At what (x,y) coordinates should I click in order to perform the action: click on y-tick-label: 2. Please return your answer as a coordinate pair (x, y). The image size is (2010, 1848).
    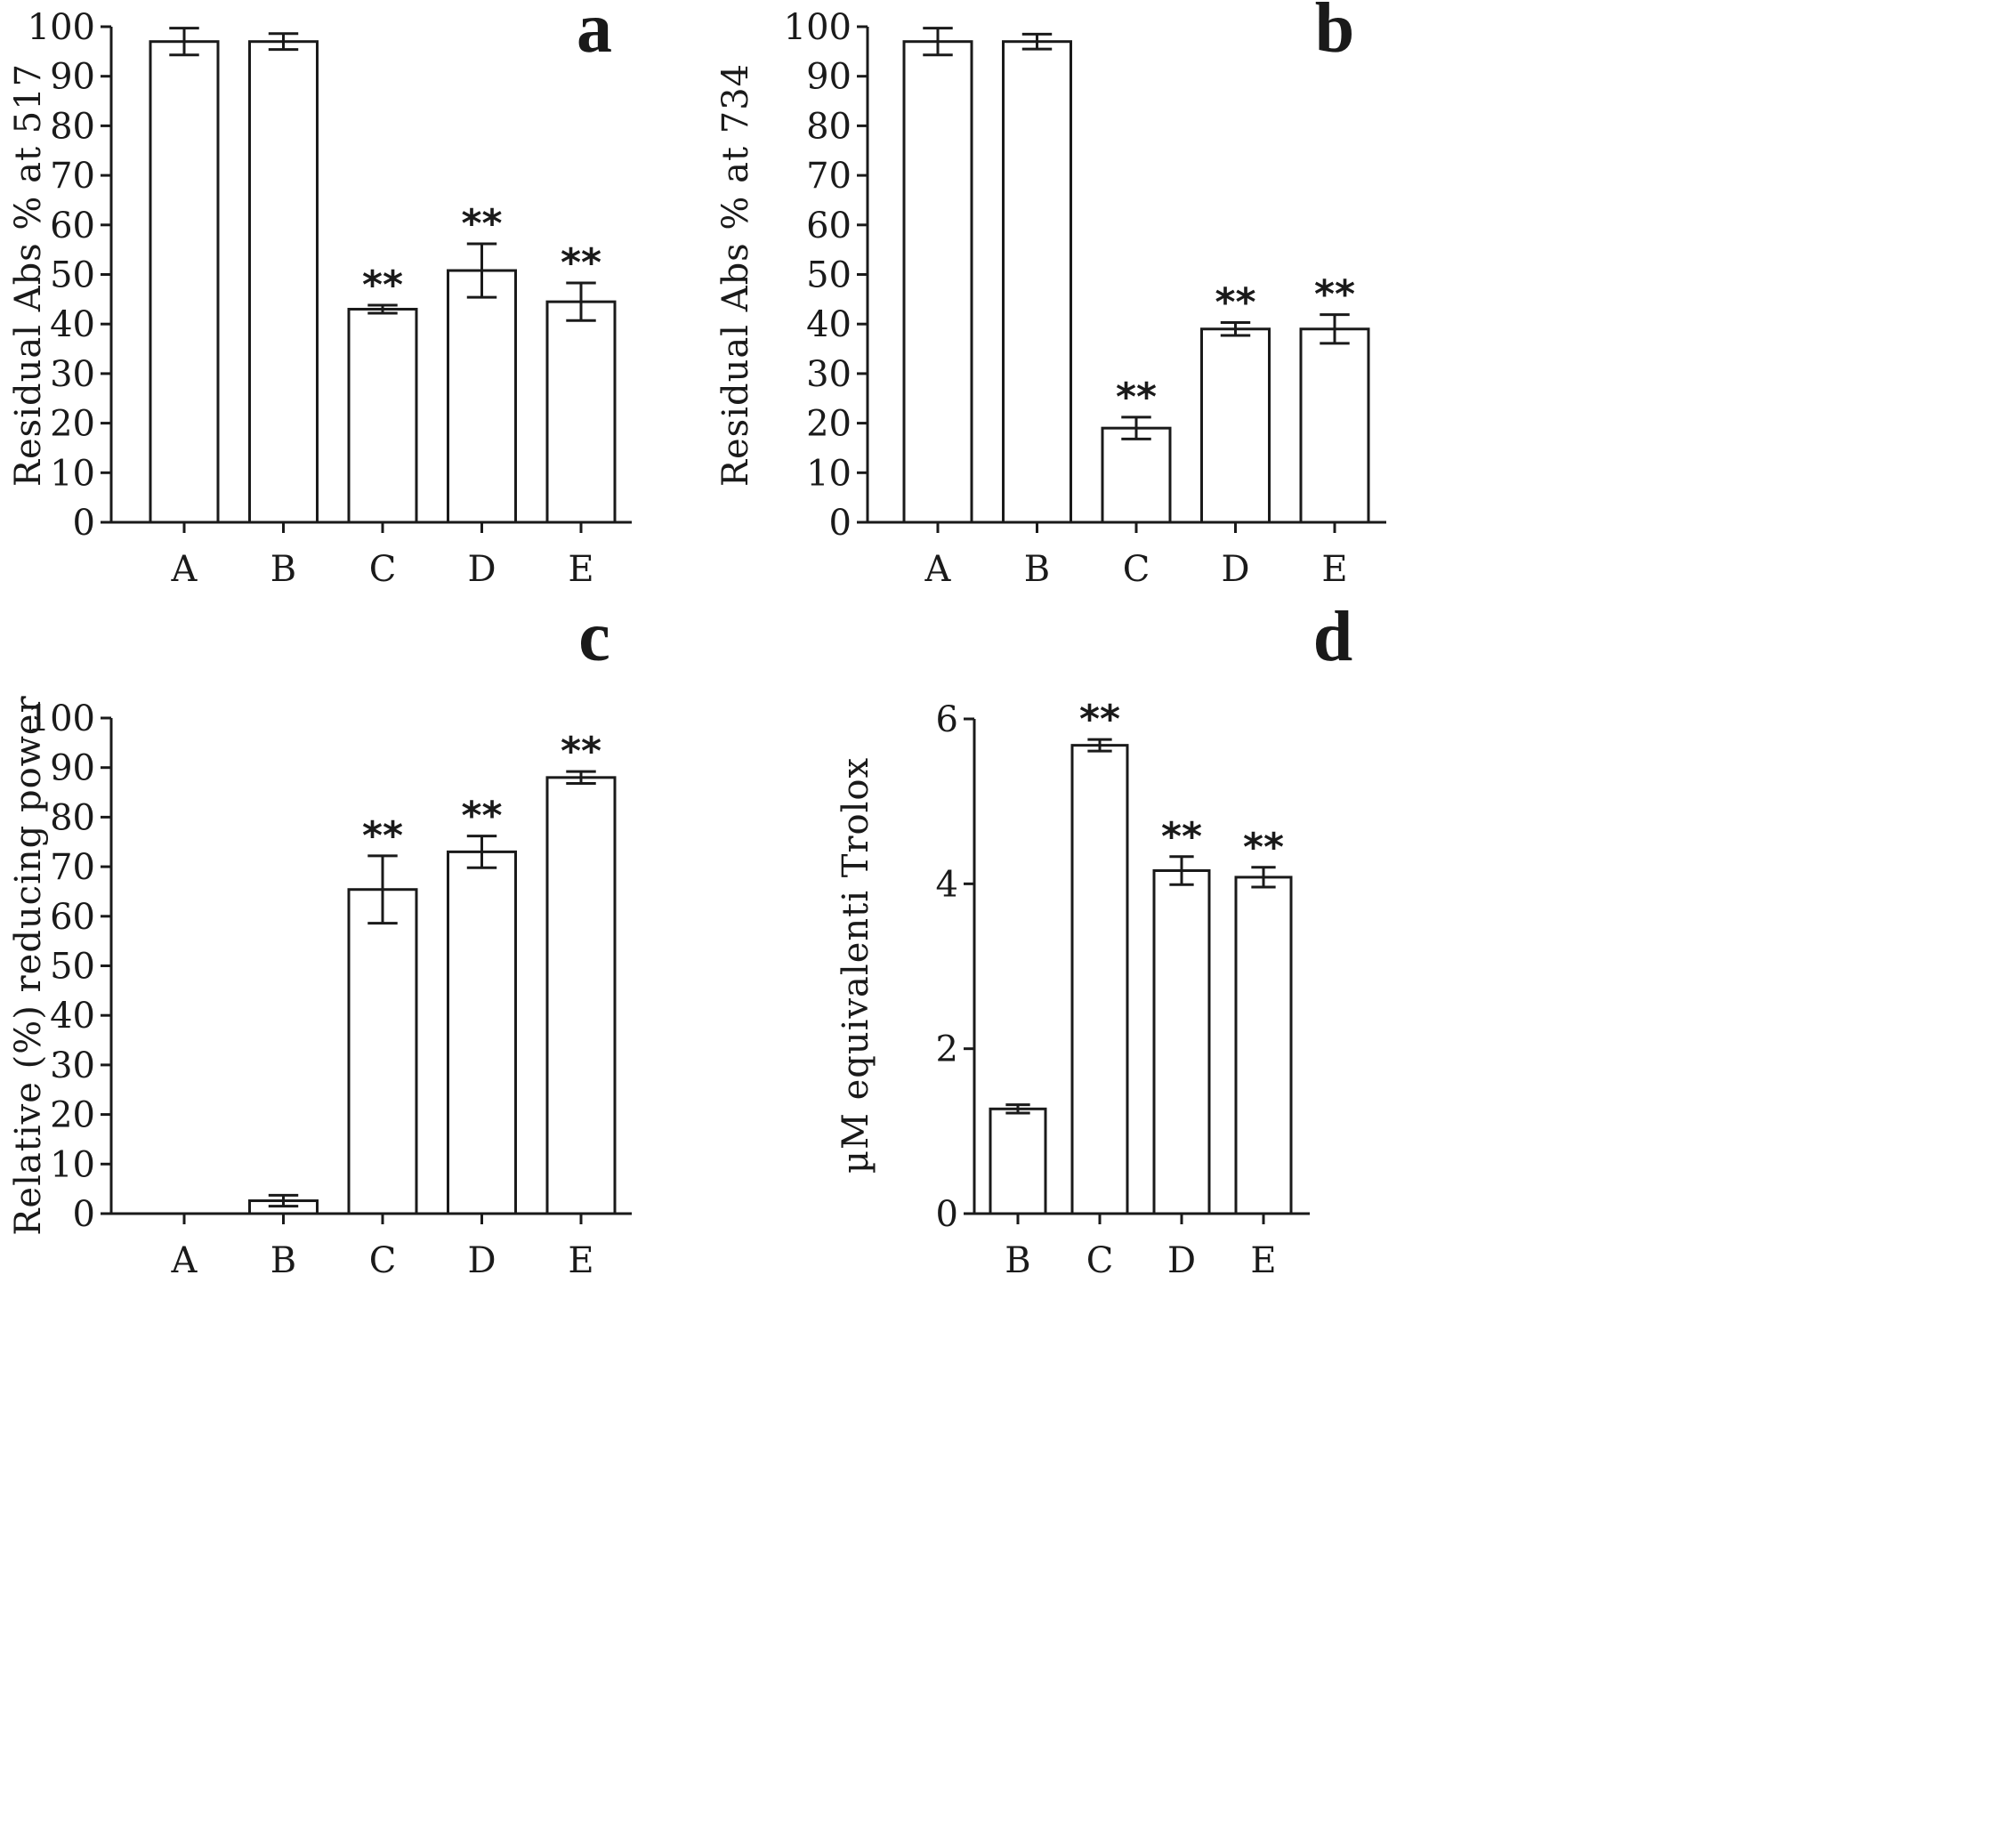
    Looking at the image, I should click on (947, 1049).